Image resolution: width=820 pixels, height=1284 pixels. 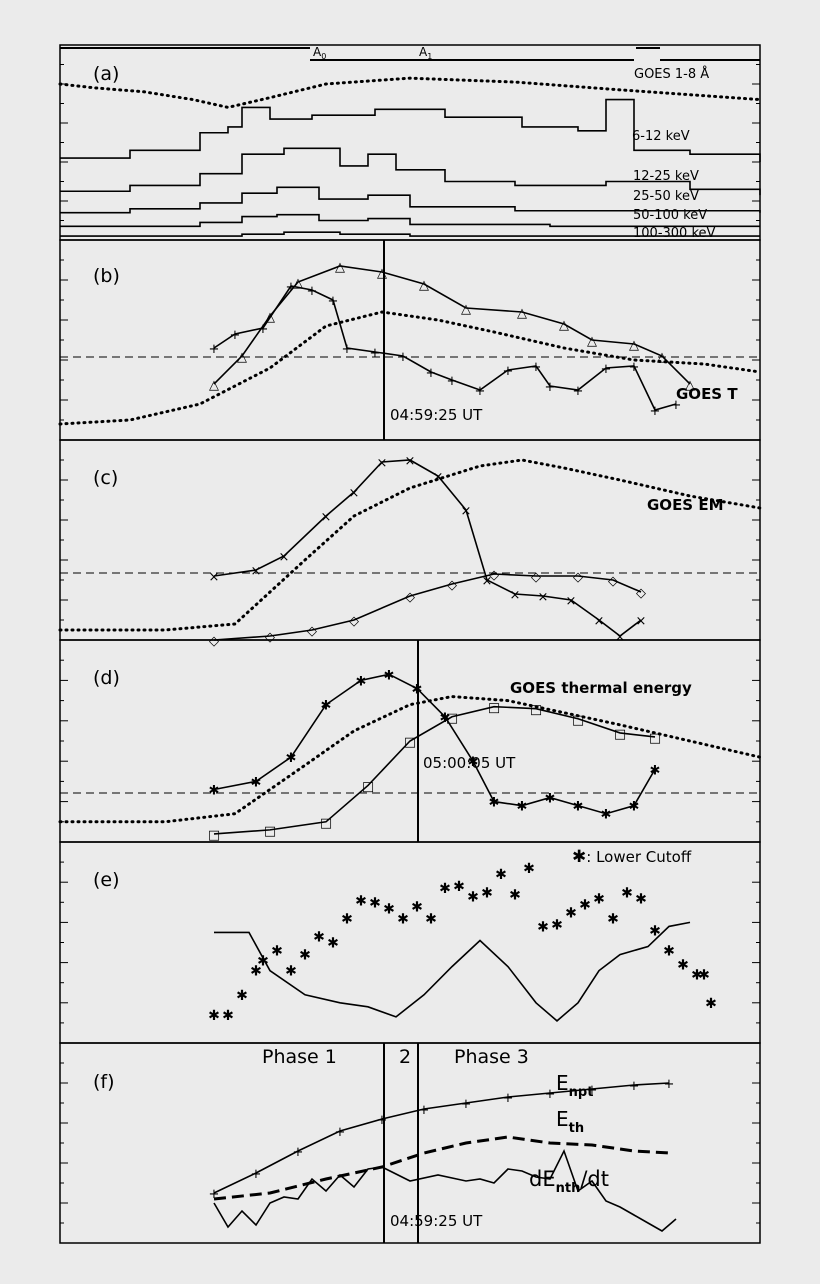 What do you see at coordinates (106, 276) in the screenshot?
I see `panel-b-label: (b)` at bounding box center [106, 276].